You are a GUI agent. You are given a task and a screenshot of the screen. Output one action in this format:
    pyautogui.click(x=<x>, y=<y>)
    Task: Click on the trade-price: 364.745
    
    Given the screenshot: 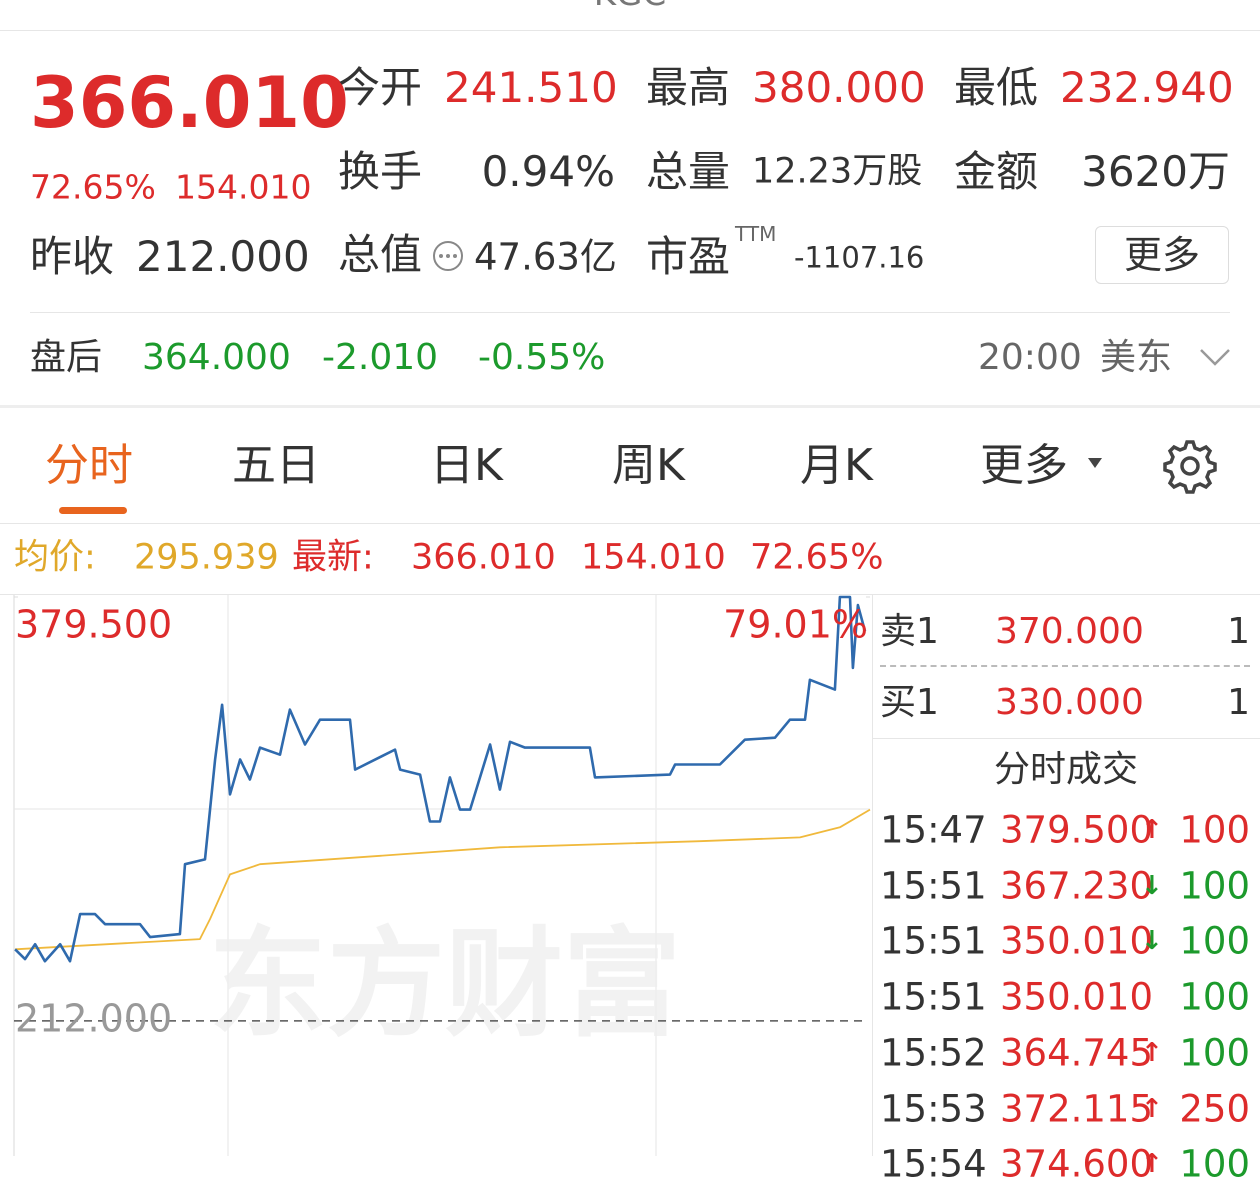 What is the action you would take?
    pyautogui.click(x=1077, y=1053)
    